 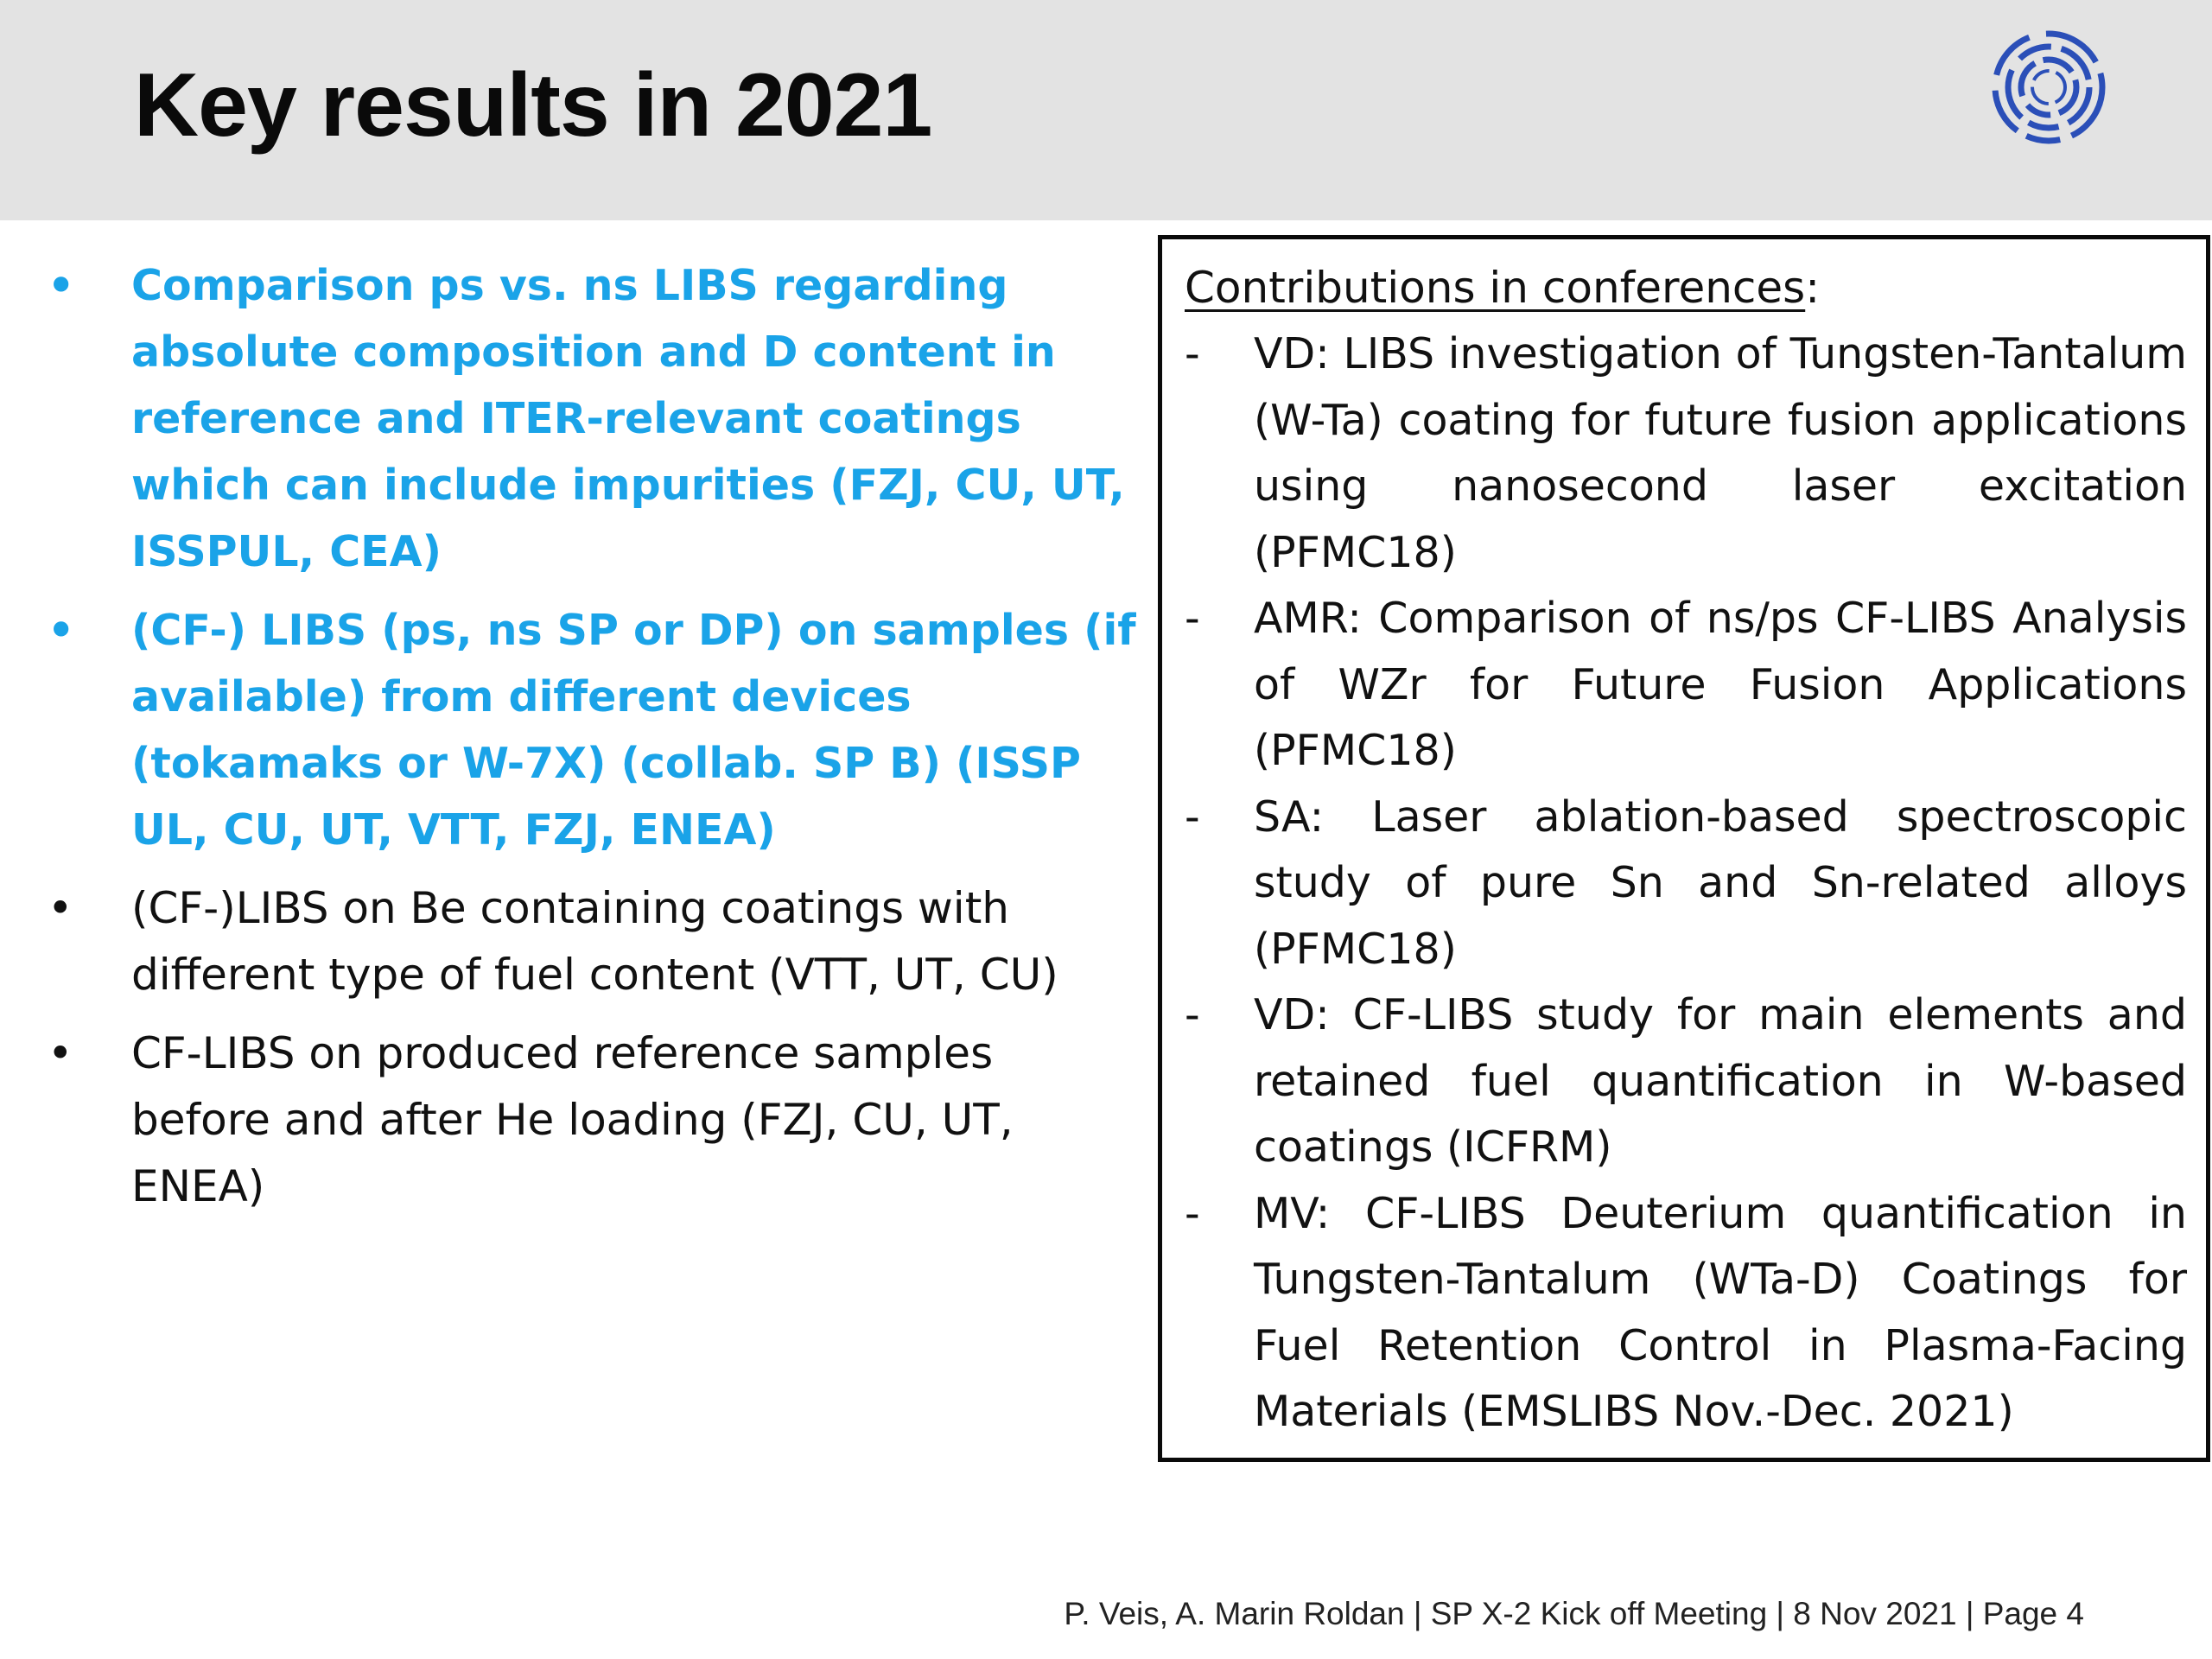 What do you see at coordinates (533, 105) in the screenshot?
I see `slide-title: Key results in 2021` at bounding box center [533, 105].